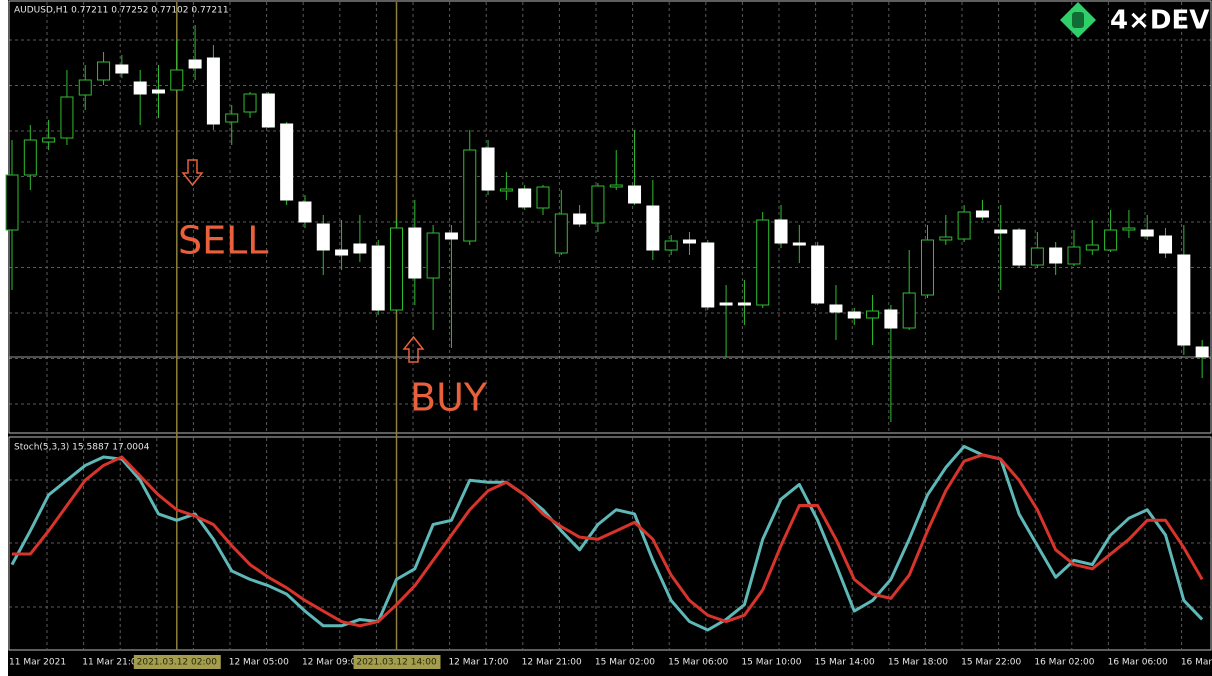  What do you see at coordinates (1064, 663) in the screenshot?
I see `x-tick-label: 16 Mar 02:00` at bounding box center [1064, 663].